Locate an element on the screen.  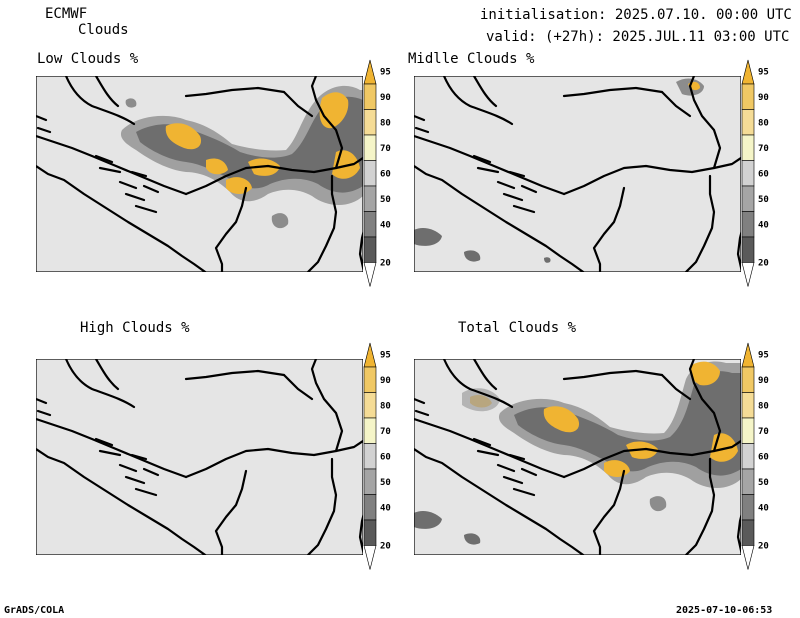
colorbar-low: 20 40 50 60 70 80 90 95 is located at coordinates (377, 173).